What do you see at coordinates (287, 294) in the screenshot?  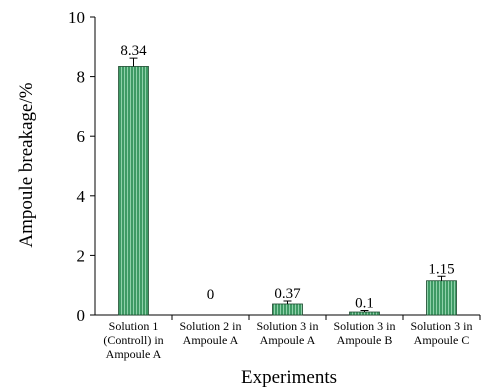 I see `value-label: 0.37` at bounding box center [287, 294].